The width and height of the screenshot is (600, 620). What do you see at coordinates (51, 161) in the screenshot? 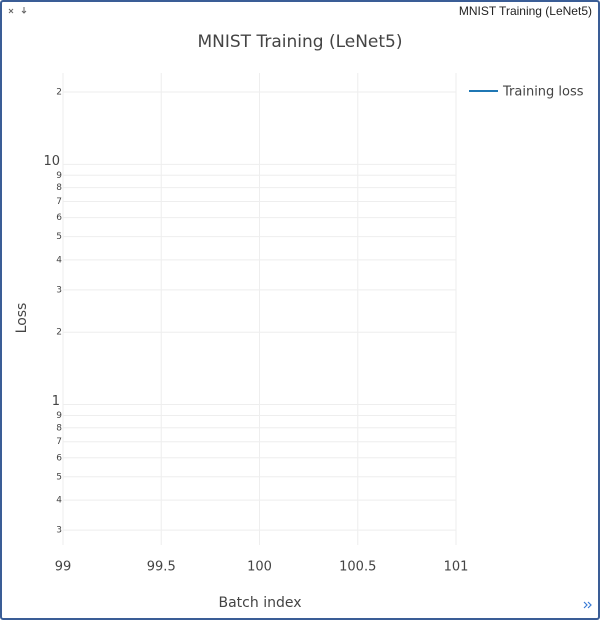
I see `y-tick-label: 10` at bounding box center [51, 161].